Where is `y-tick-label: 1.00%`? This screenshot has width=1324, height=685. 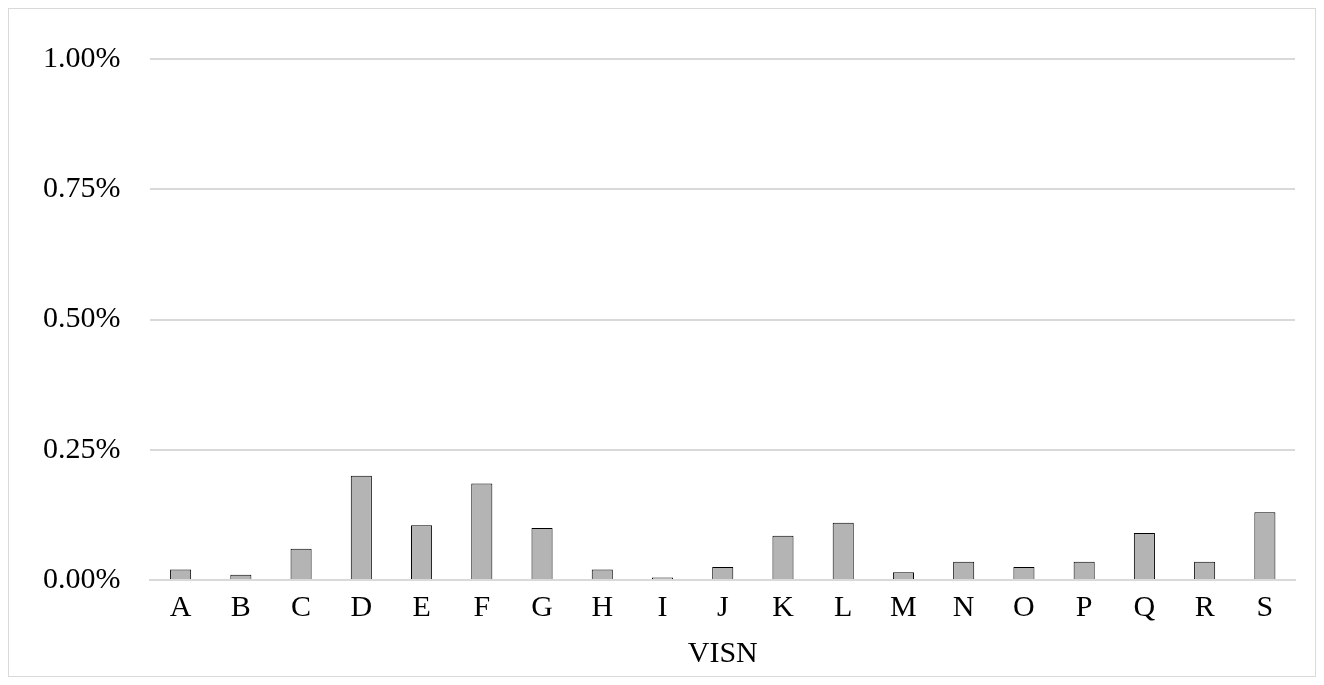 y-tick-label: 1.00% is located at coordinates (81, 56).